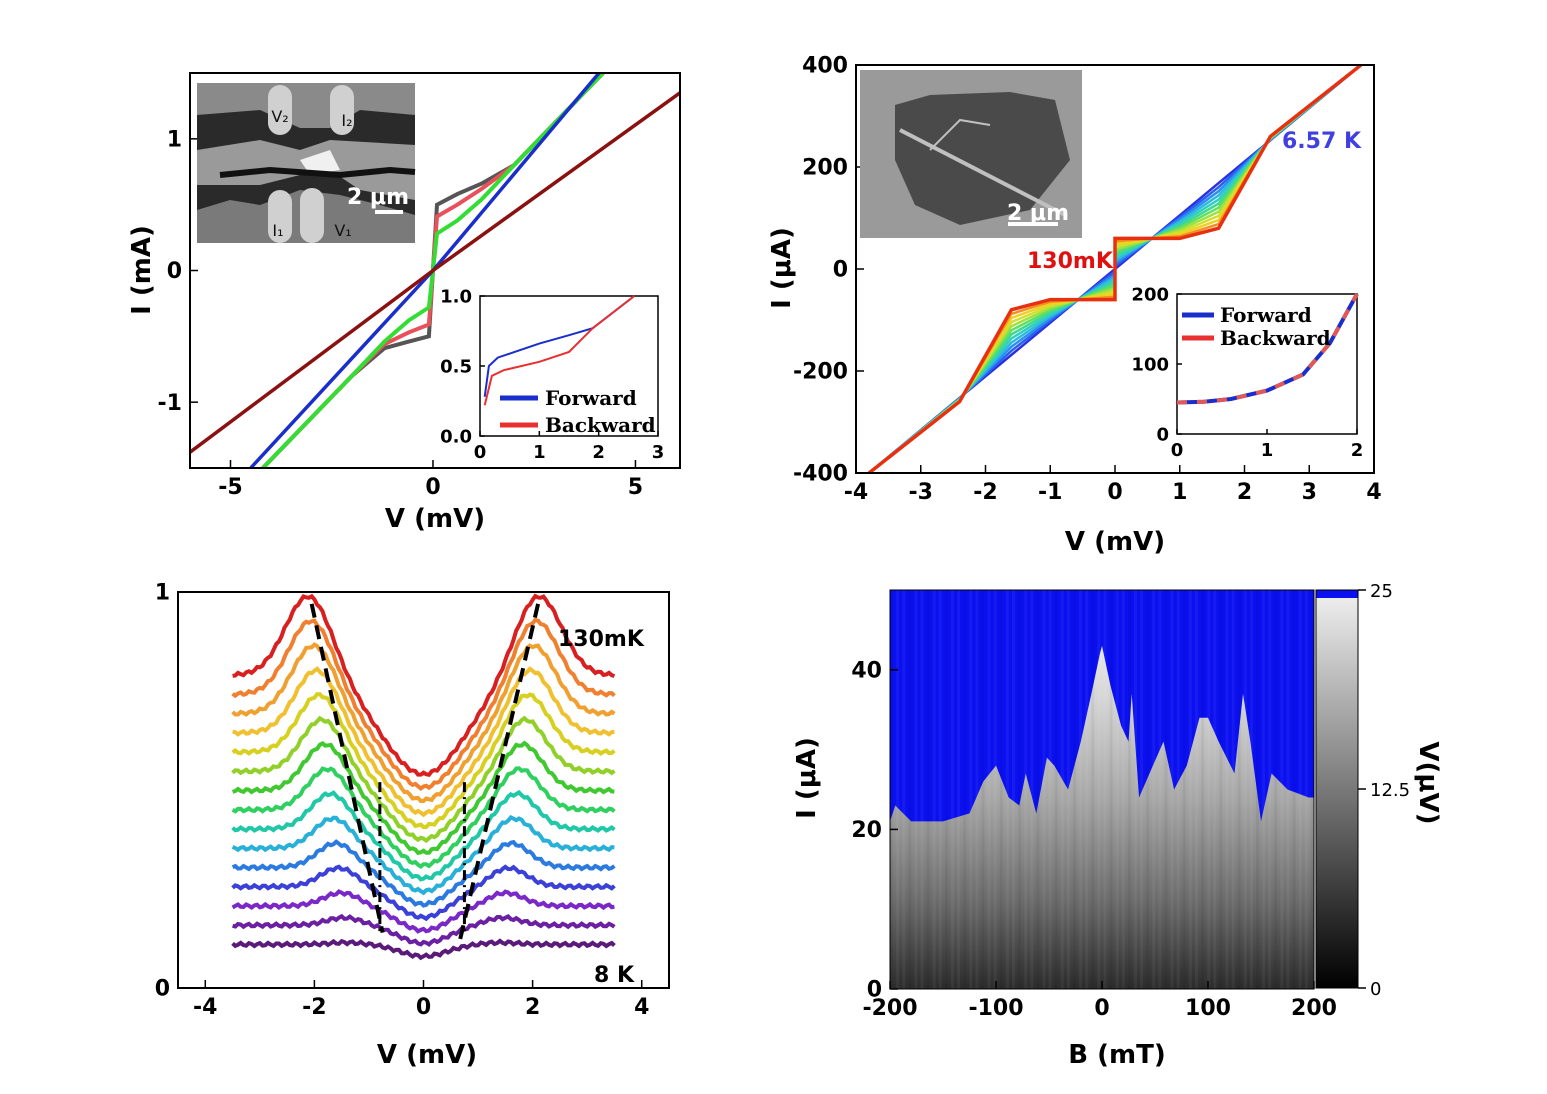 This screenshot has width=1547, height=1094. What do you see at coordinates (342, 230) in the screenshot?
I see `electrode-label-v1: V₁` at bounding box center [342, 230].